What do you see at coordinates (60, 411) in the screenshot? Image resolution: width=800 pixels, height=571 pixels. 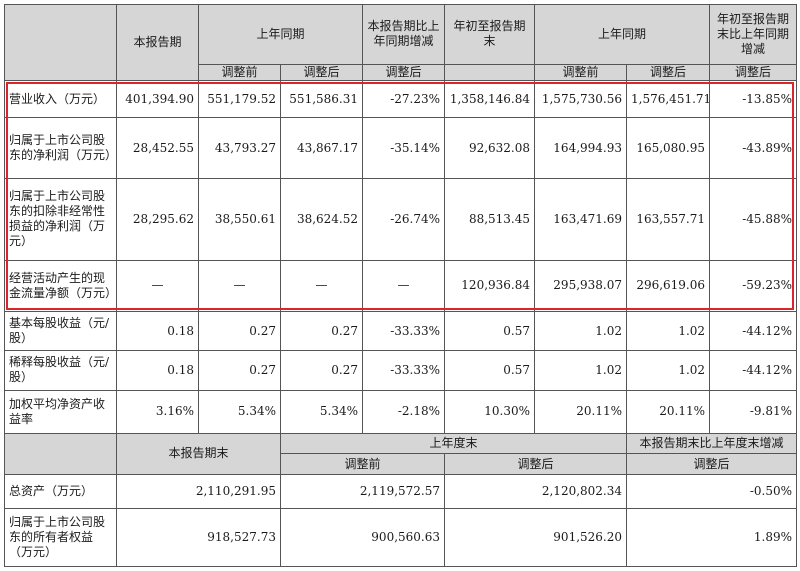 I see `row-label: 加权平均净资产收益率` at bounding box center [60, 411].